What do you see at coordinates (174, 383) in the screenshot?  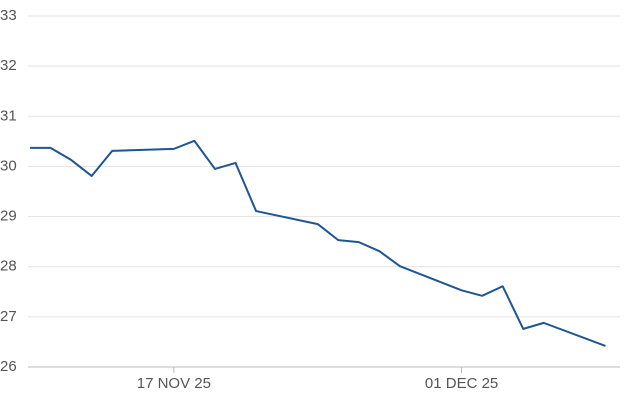 I see `x-tick-label: 17 NOV 25` at bounding box center [174, 383].